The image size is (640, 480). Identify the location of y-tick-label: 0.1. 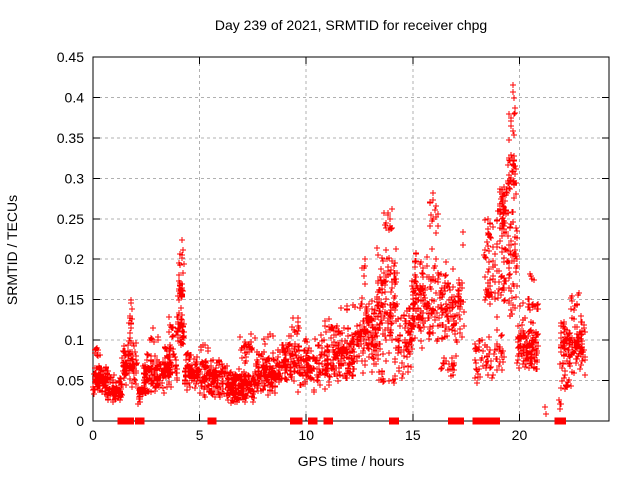
(75, 340).